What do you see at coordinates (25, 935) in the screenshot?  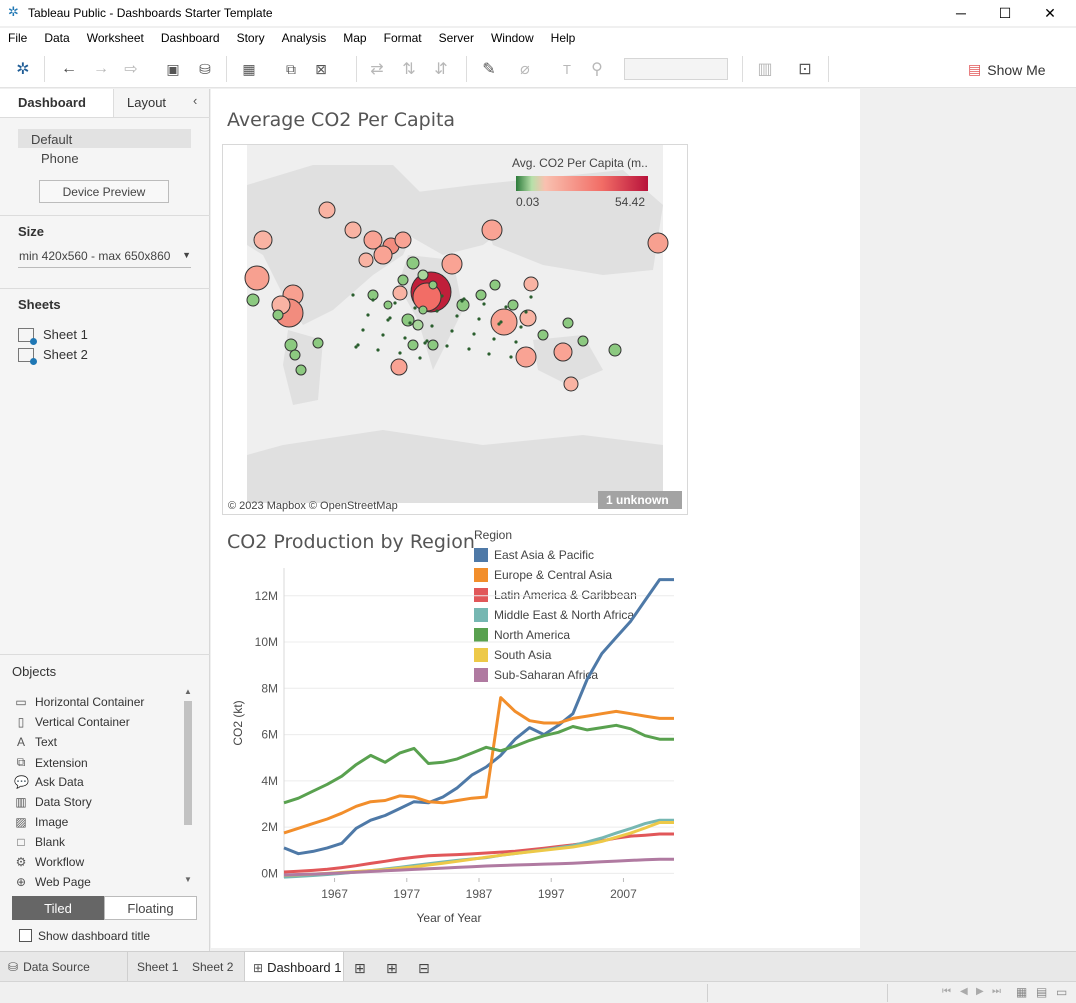 I see `show-title-checkbox` at bounding box center [25, 935].